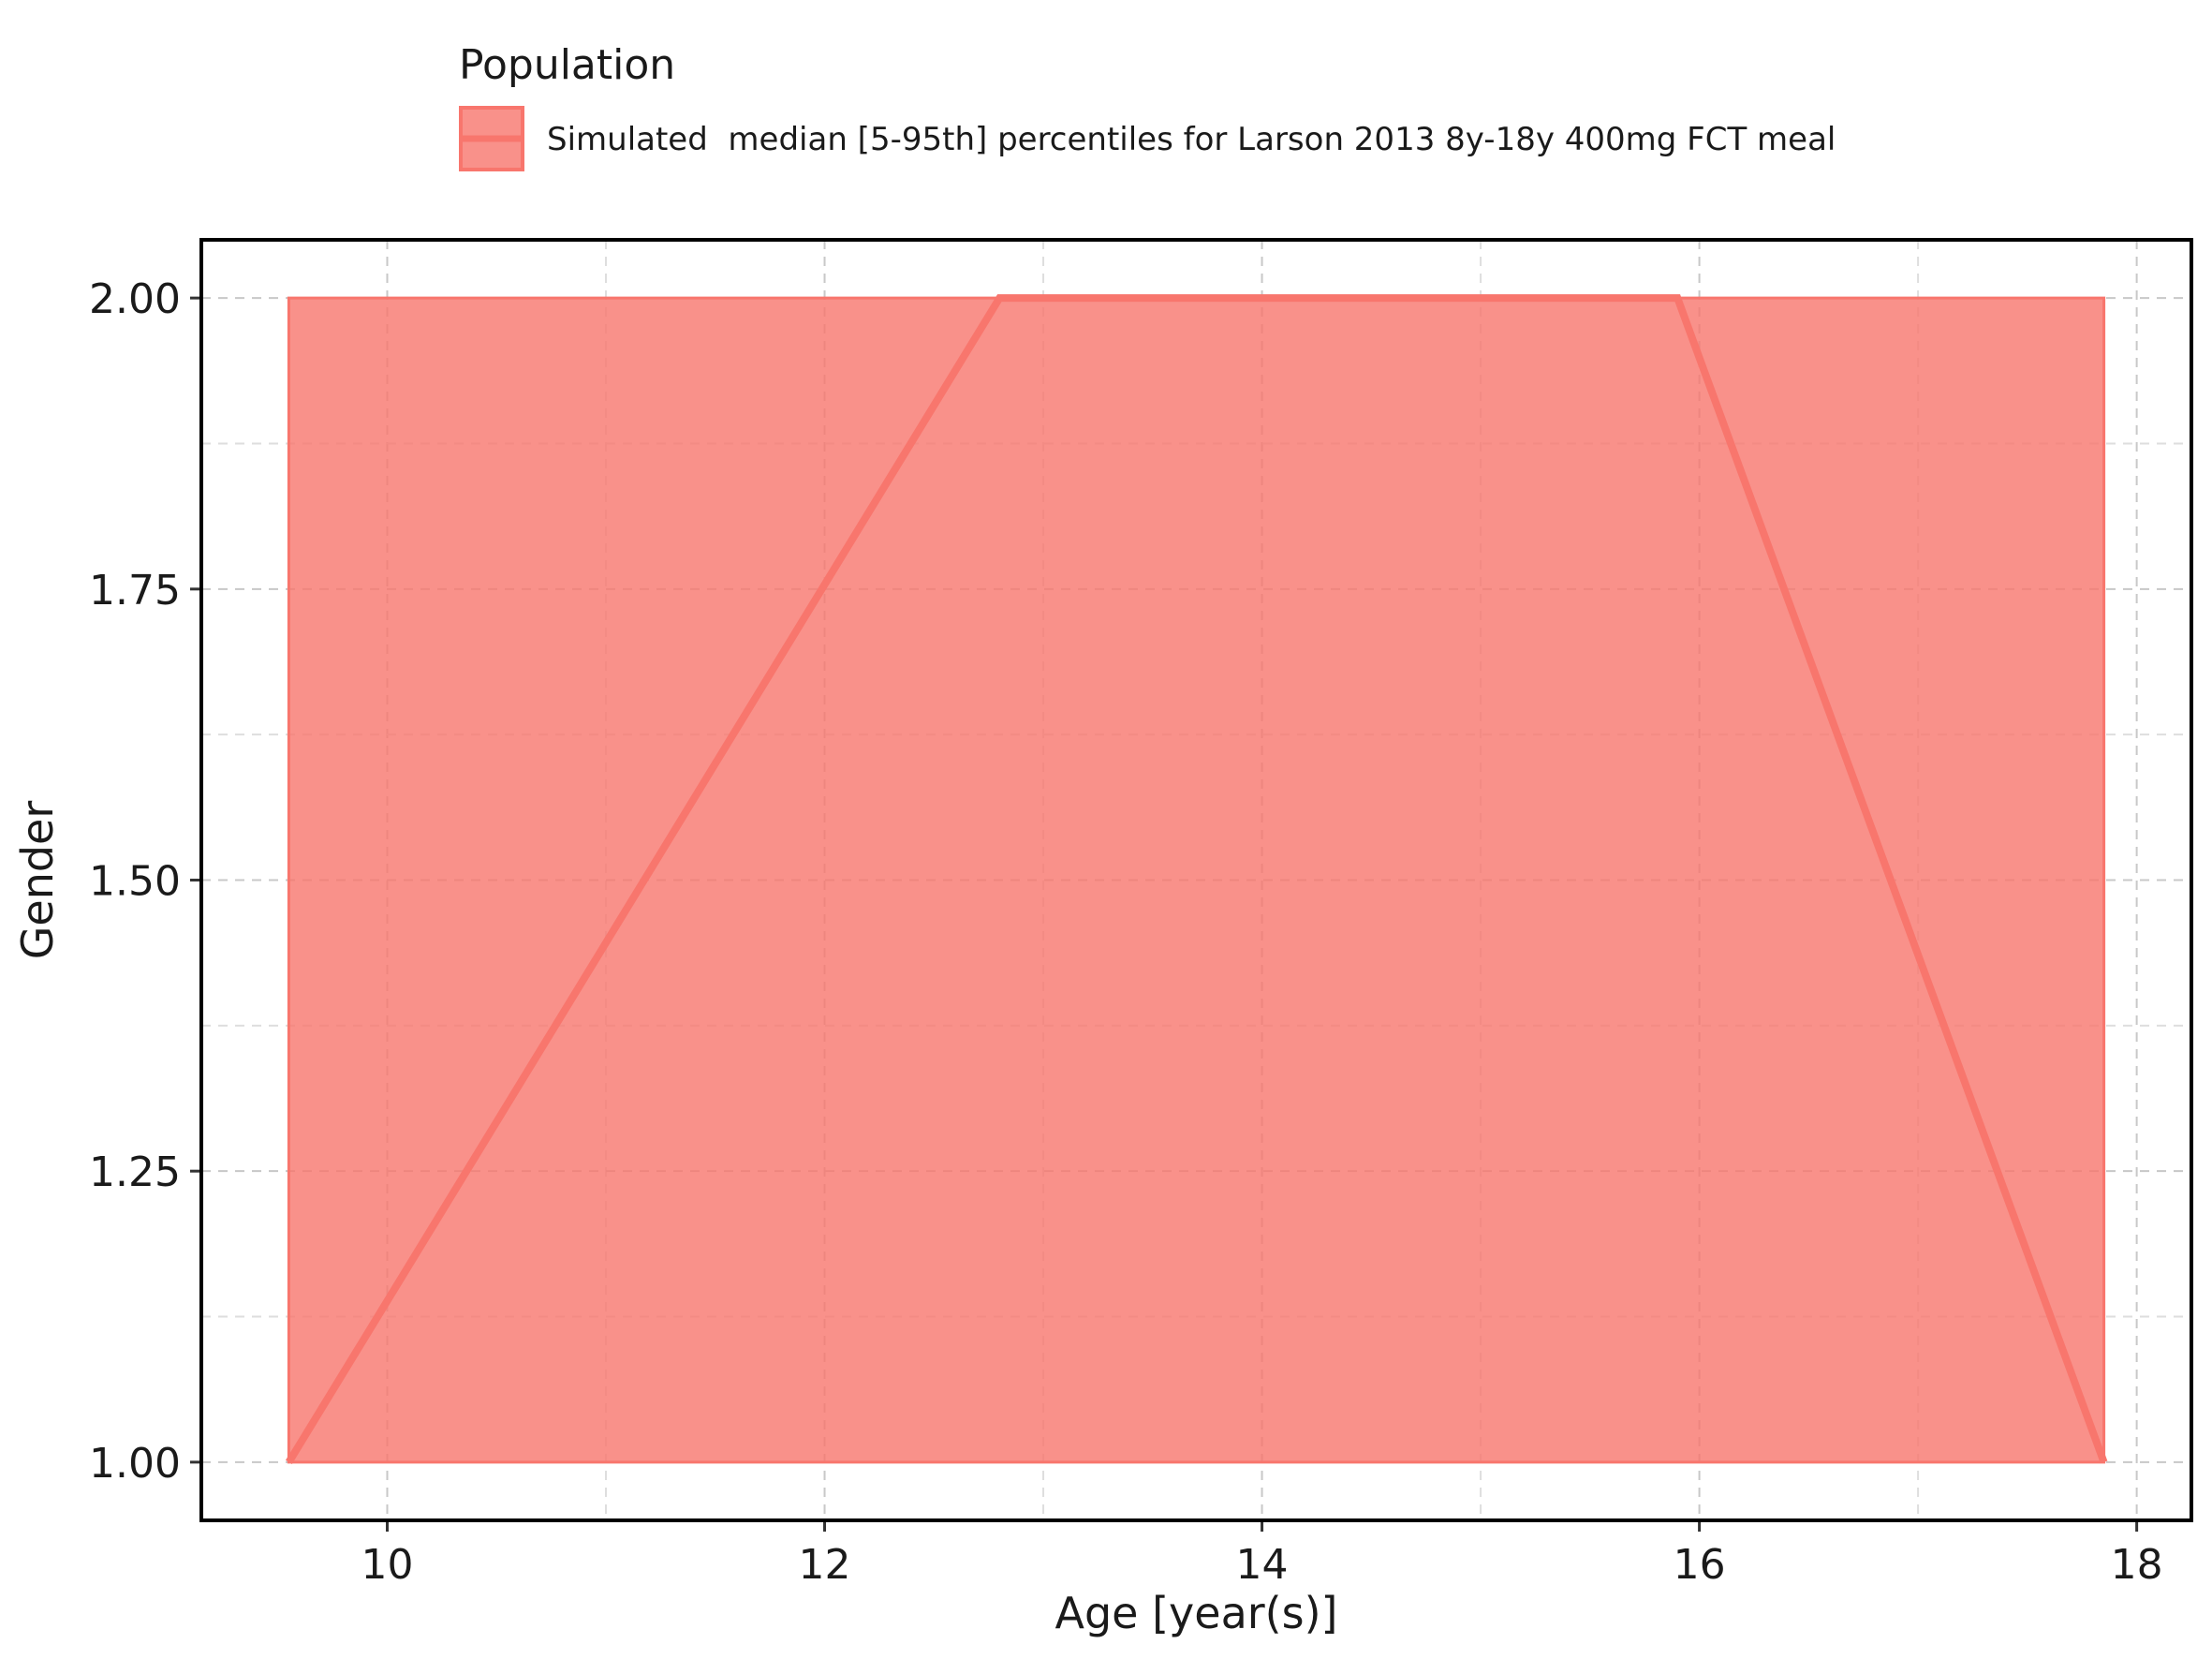 The width and height of the screenshot is (2212, 1659). Describe the element at coordinates (1262, 1565) in the screenshot. I see `x-tick-label: 14` at that location.